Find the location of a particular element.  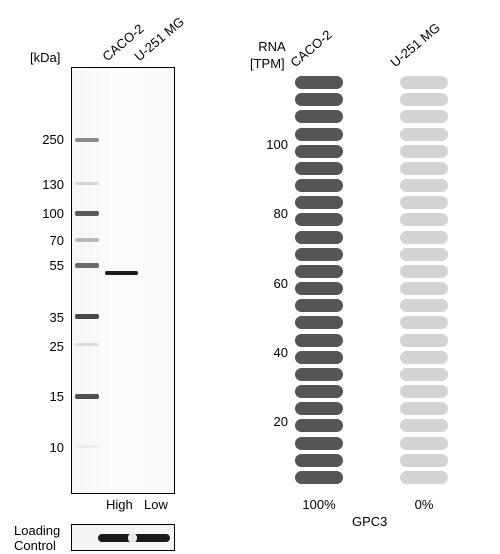

marker-35: 35 is located at coordinates (56, 317).